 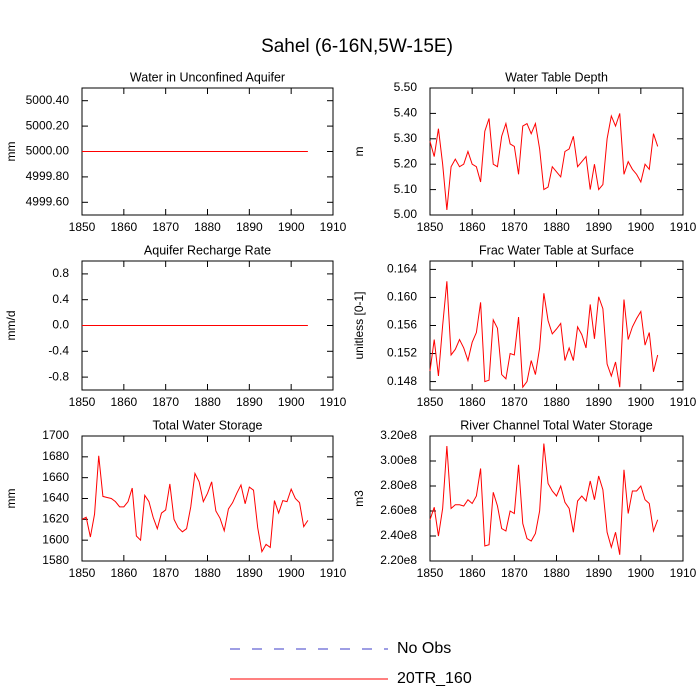 I want to click on y-tick-label: 5.40, so click(x=406, y=113).